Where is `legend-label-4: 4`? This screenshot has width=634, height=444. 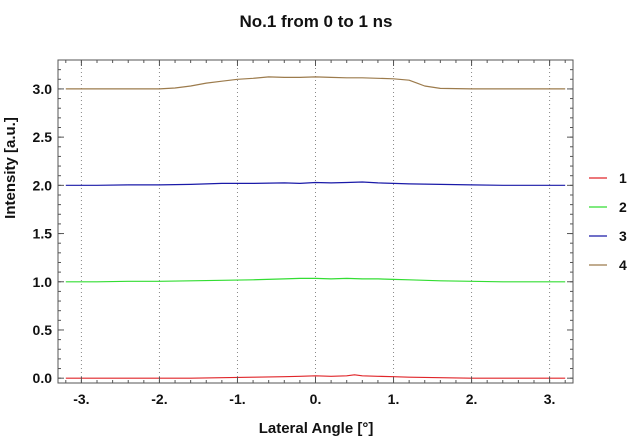
legend-label-4: 4 is located at coordinates (623, 265).